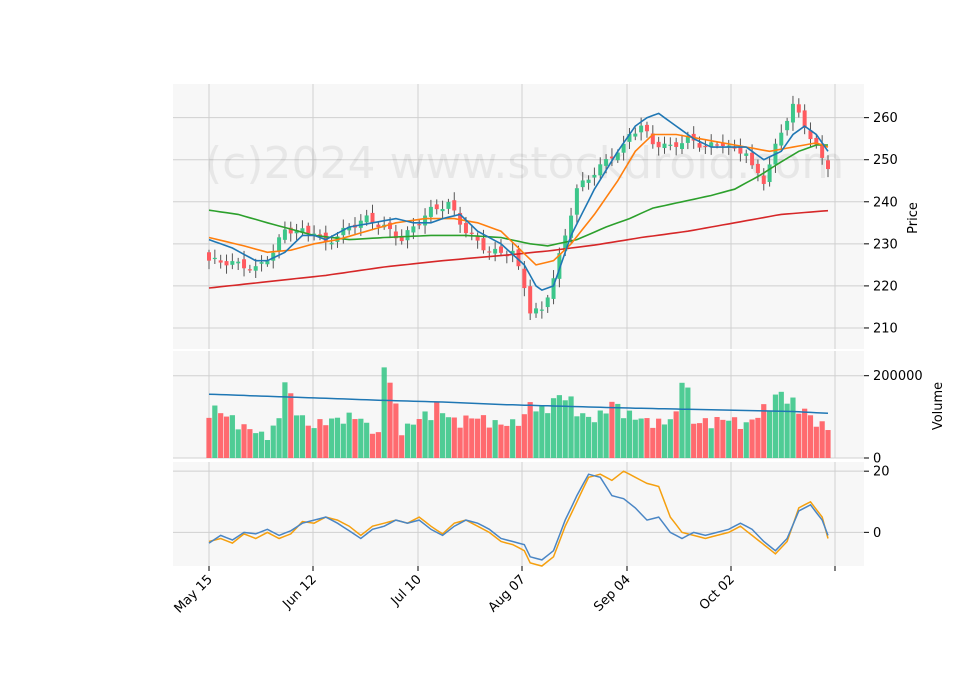 Image resolution: width=960 pixels, height=690 pixels. Describe the element at coordinates (913, 218) in the screenshot. I see `price-axis-label: Price` at that location.